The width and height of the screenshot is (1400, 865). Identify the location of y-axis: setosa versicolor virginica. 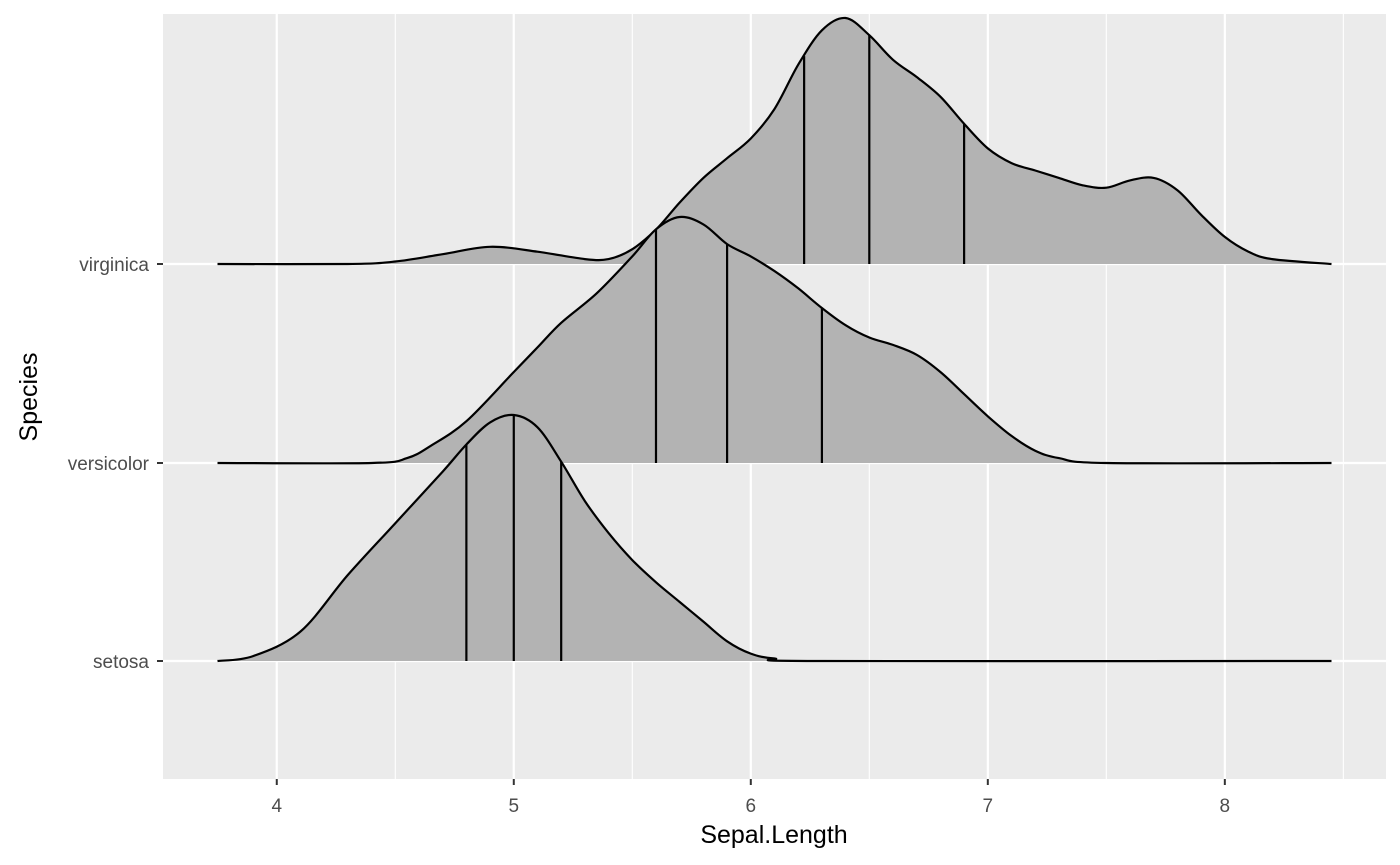
(115, 464).